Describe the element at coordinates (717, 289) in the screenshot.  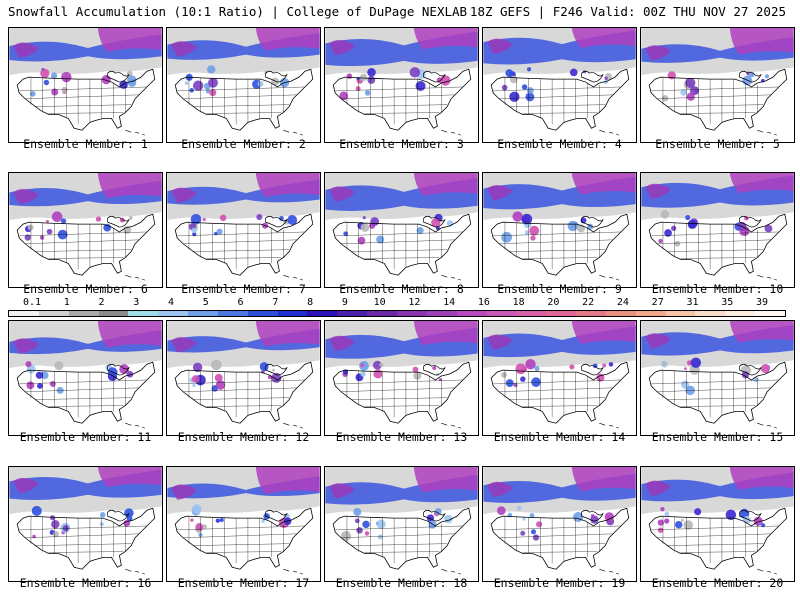
I see `ensemble-member-label: Ensemble Member: 10` at that location.